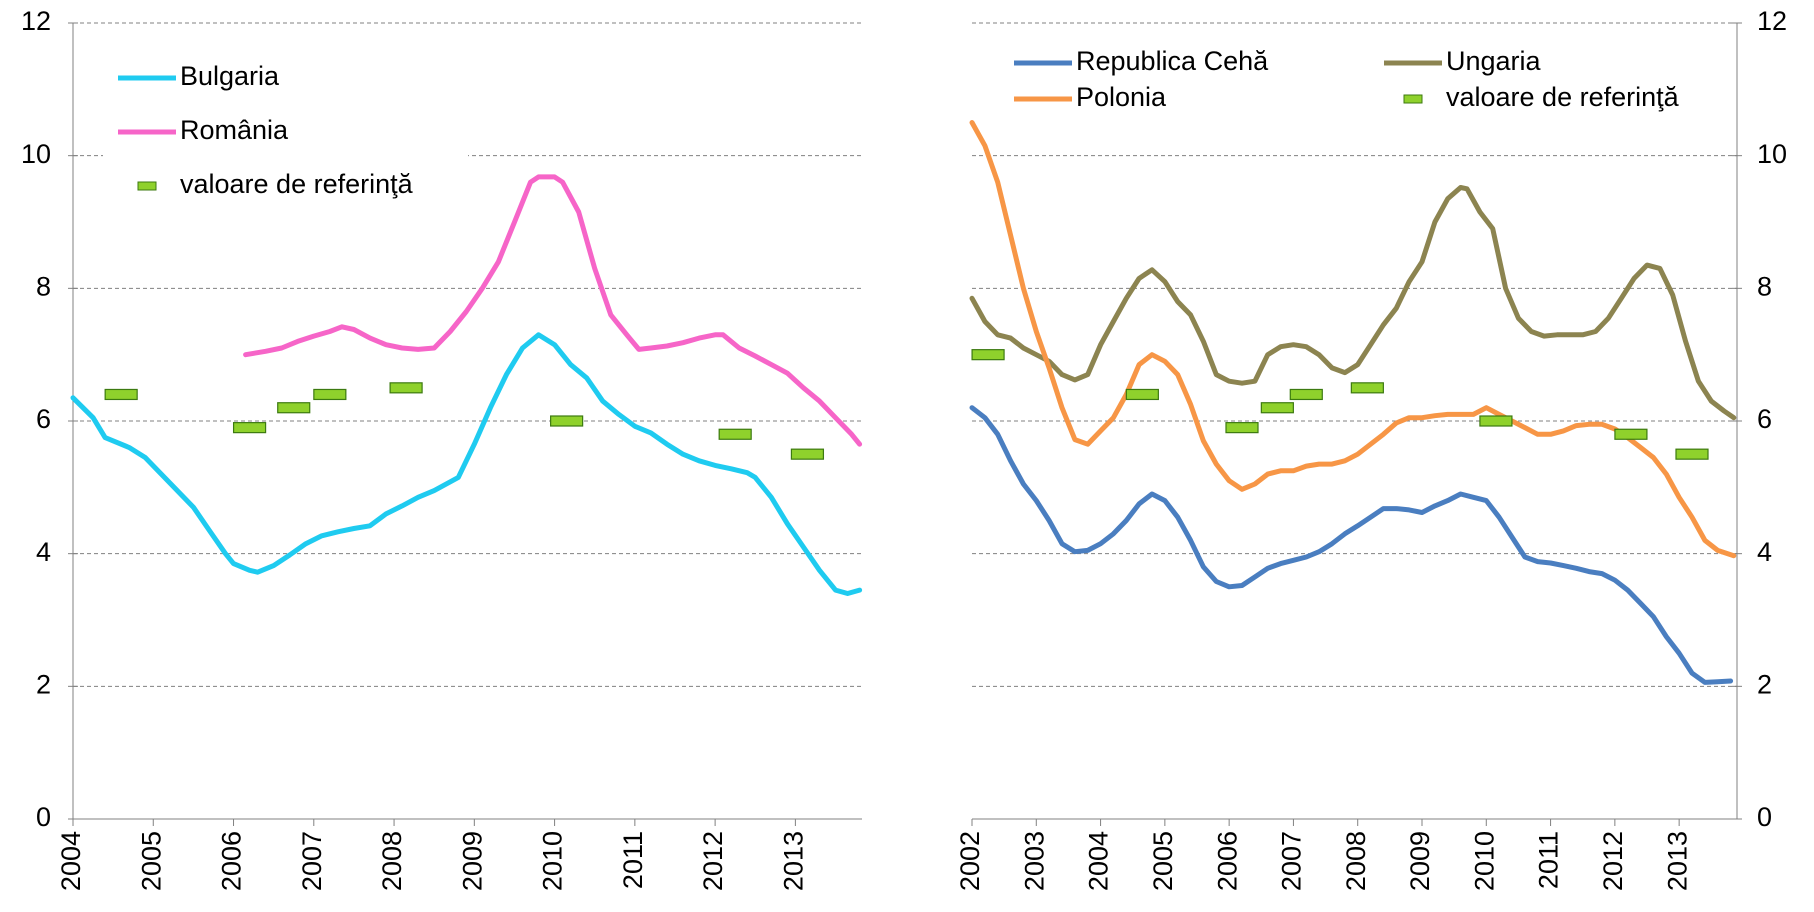 Image resolution: width=1814 pixels, height=912 pixels. Describe the element at coordinates (234, 130) in the screenshot. I see `legend-label: România` at that location.